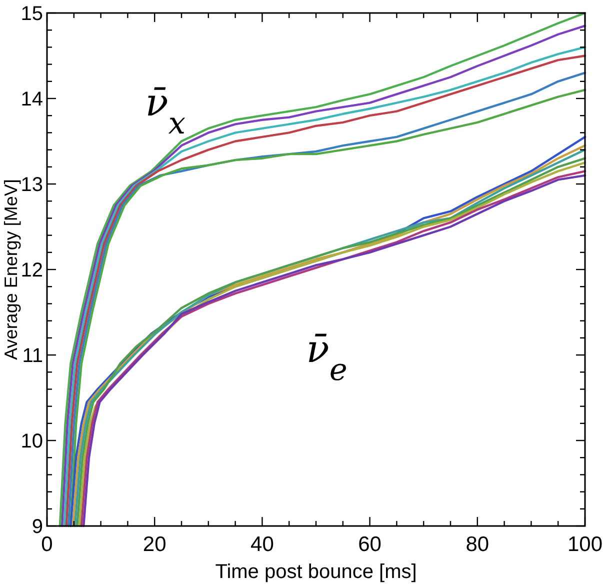 This screenshot has height=584, width=603. I want to click on y-tick-label: 11, so click(32, 356).